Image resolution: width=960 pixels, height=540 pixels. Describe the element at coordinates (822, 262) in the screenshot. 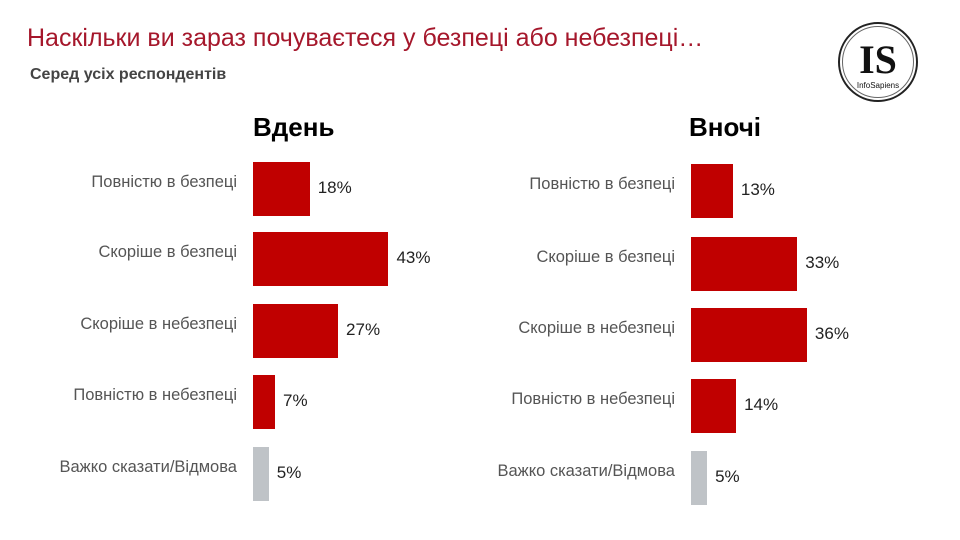

I see `data-label: 33%` at that location.